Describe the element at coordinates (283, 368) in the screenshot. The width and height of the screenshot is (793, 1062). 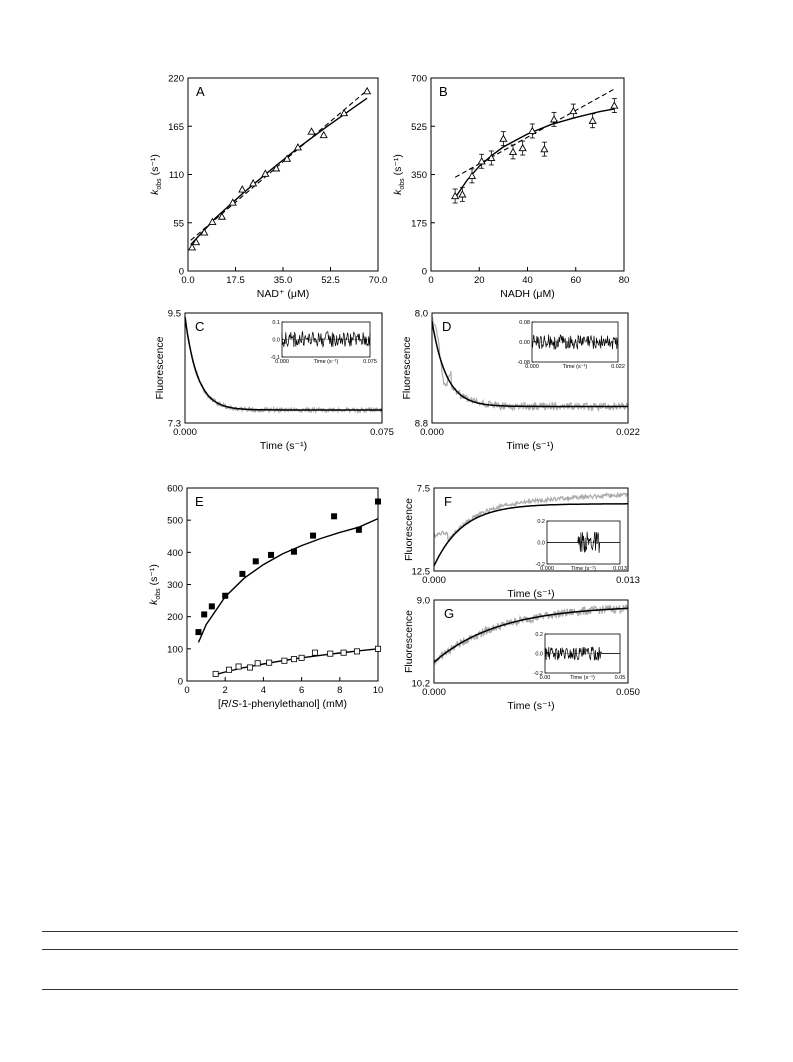
I see `plot-frame-C` at that location.